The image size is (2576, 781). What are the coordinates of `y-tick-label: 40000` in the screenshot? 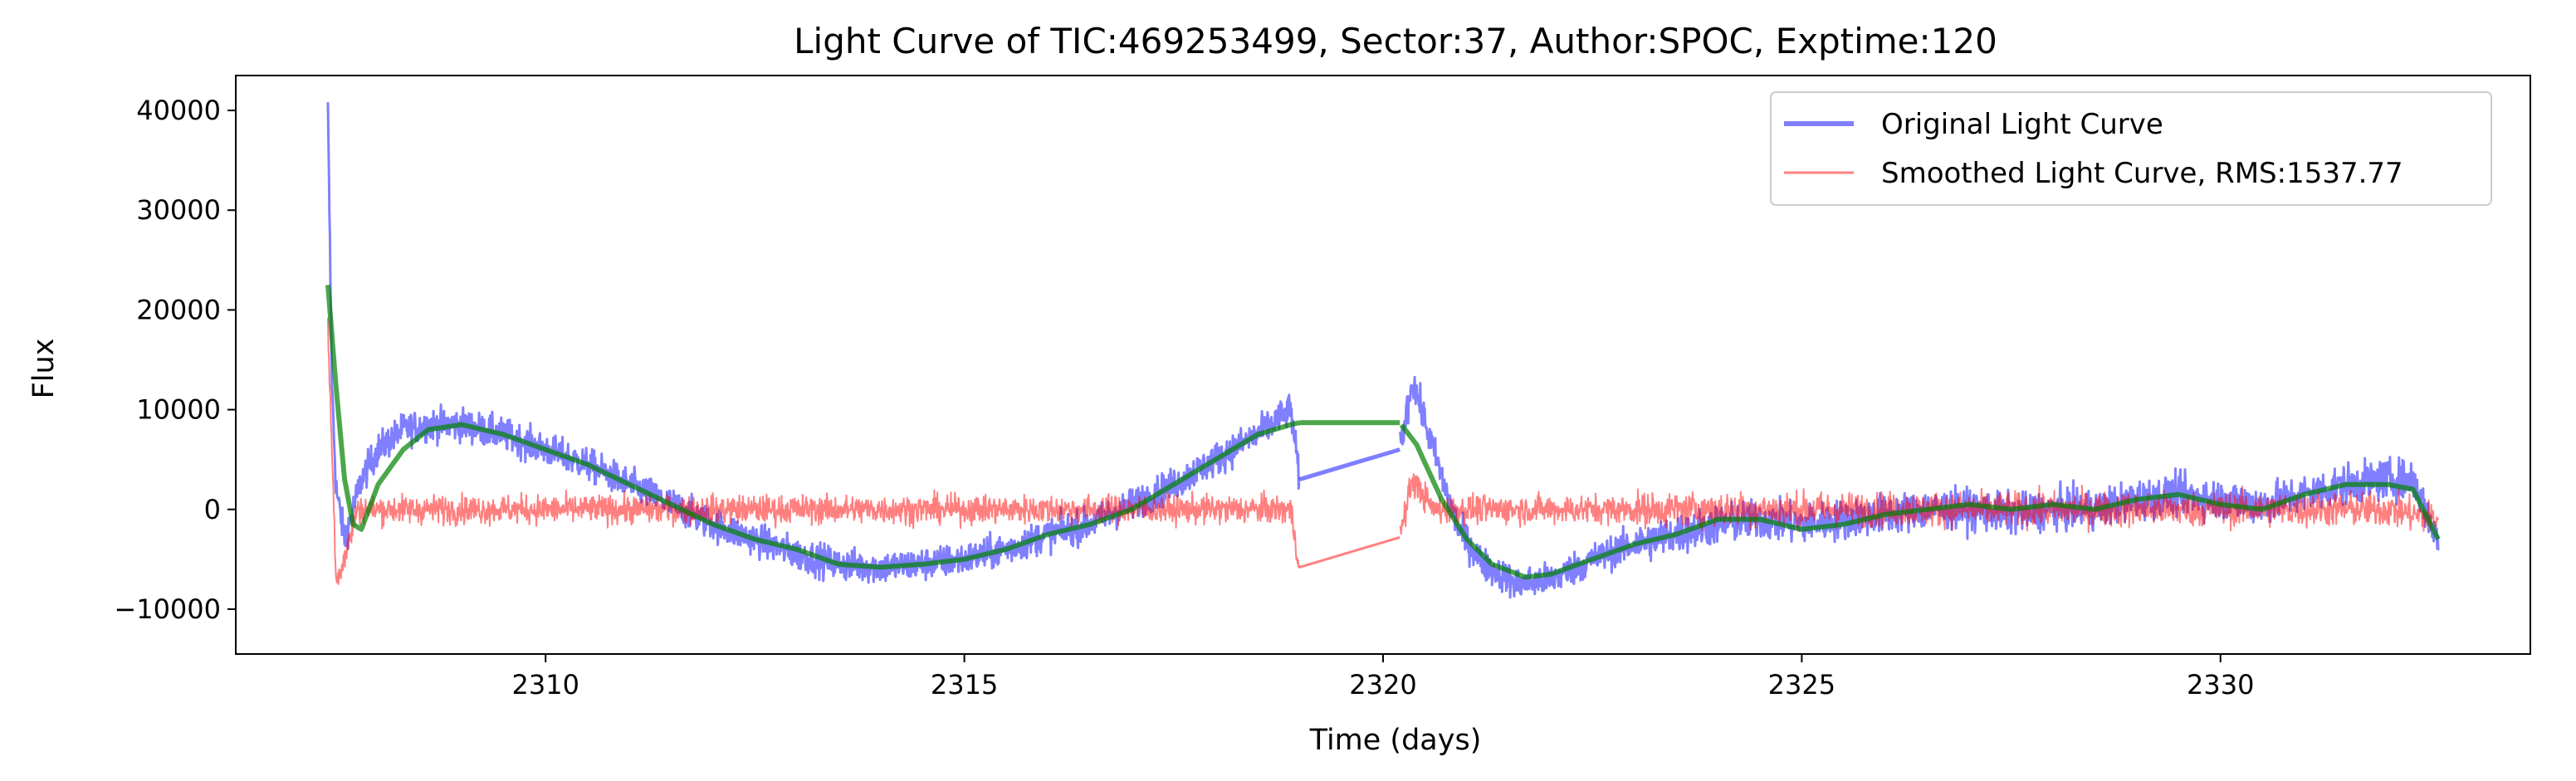 It's located at (178, 110).